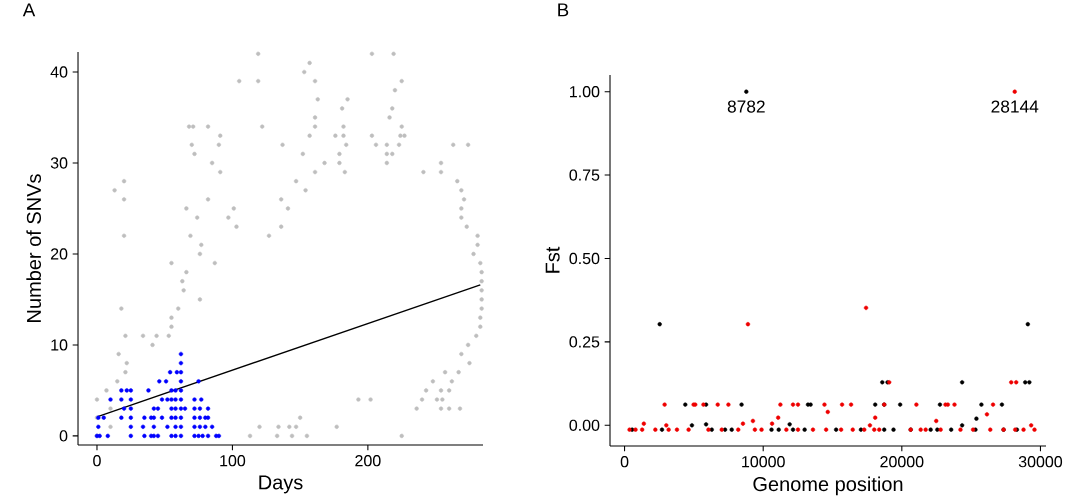 The width and height of the screenshot is (1073, 499). Describe the element at coordinates (34, 248) in the screenshot. I see `y-axis-title: Number of SNVs` at that location.